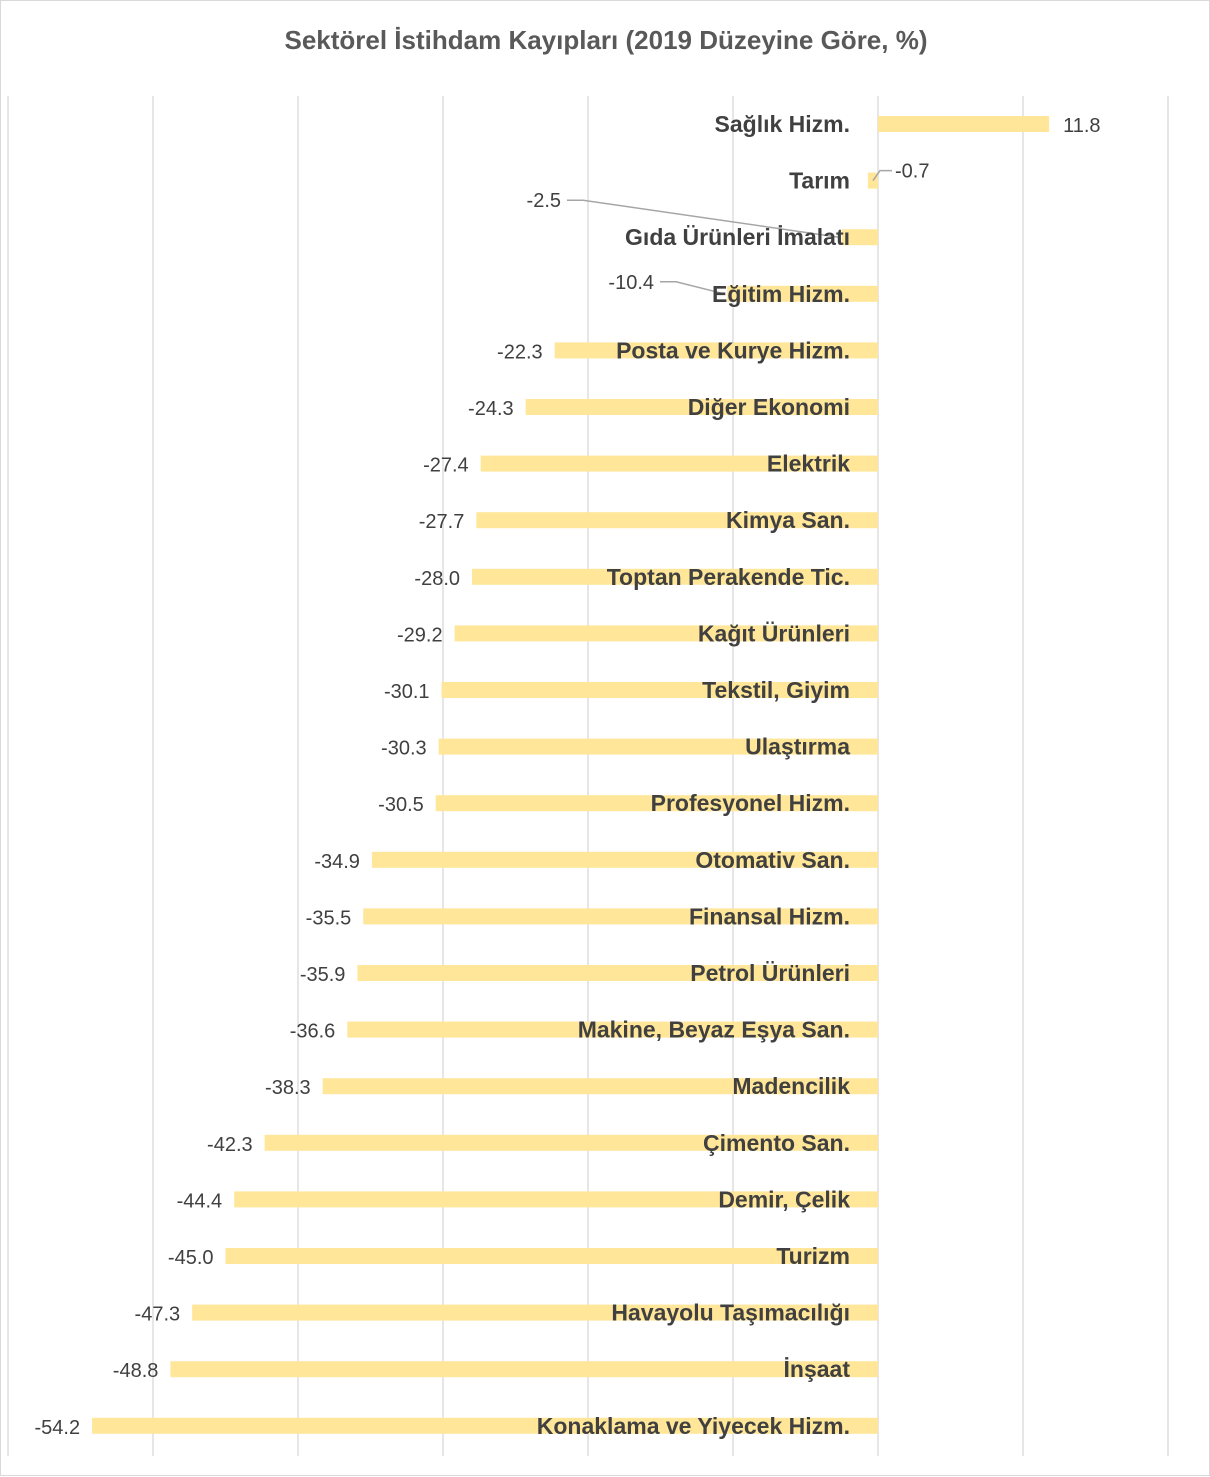 The image size is (1210, 1477). I want to click on category-label: Kimya San., so click(788, 520).